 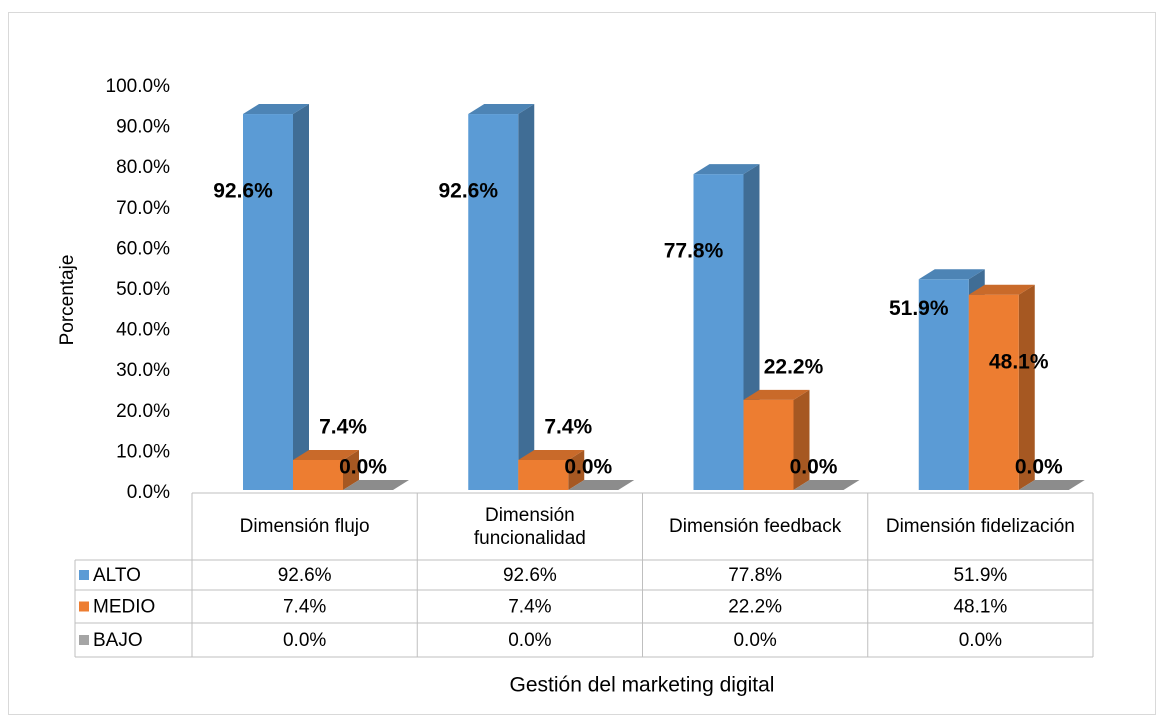 I want to click on legend-label: MEDIO, so click(x=124, y=607).